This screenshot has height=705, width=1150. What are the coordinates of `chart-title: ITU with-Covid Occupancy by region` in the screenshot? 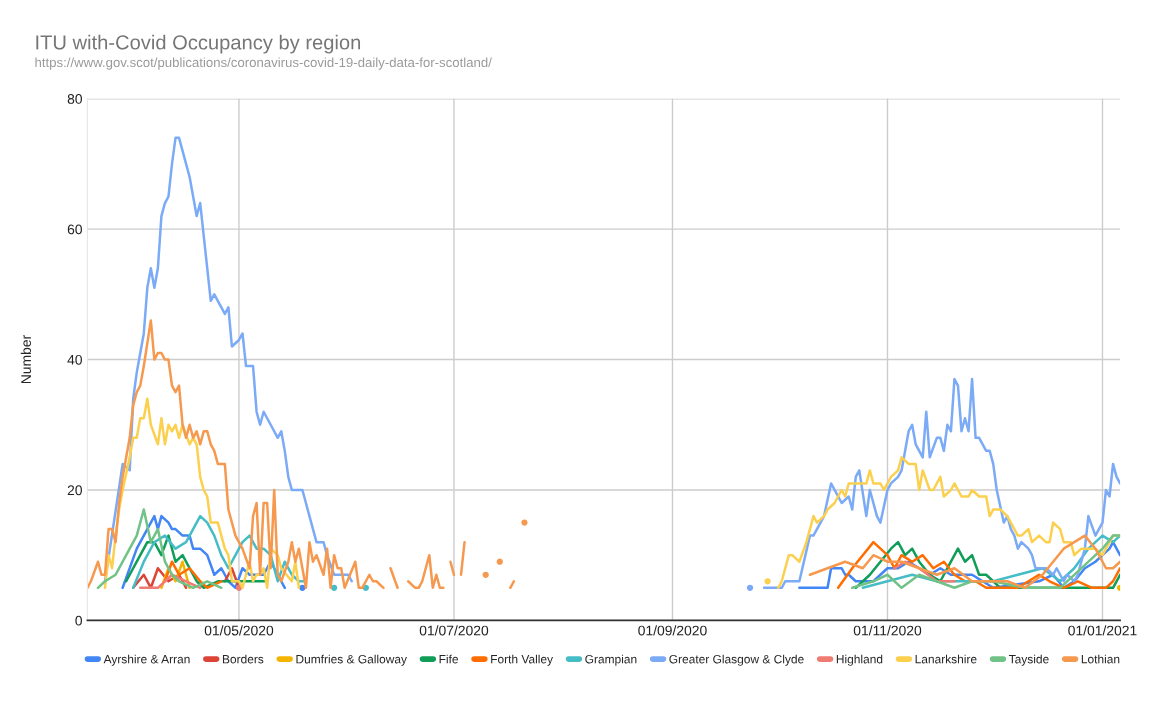 It's located at (198, 44).